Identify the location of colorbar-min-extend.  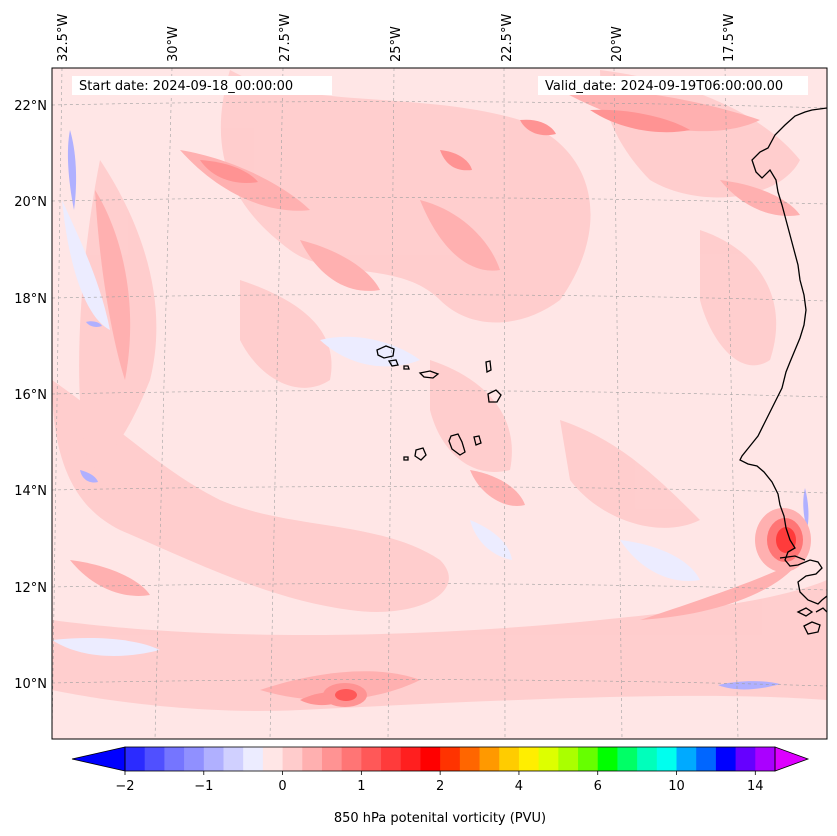
(98, 759).